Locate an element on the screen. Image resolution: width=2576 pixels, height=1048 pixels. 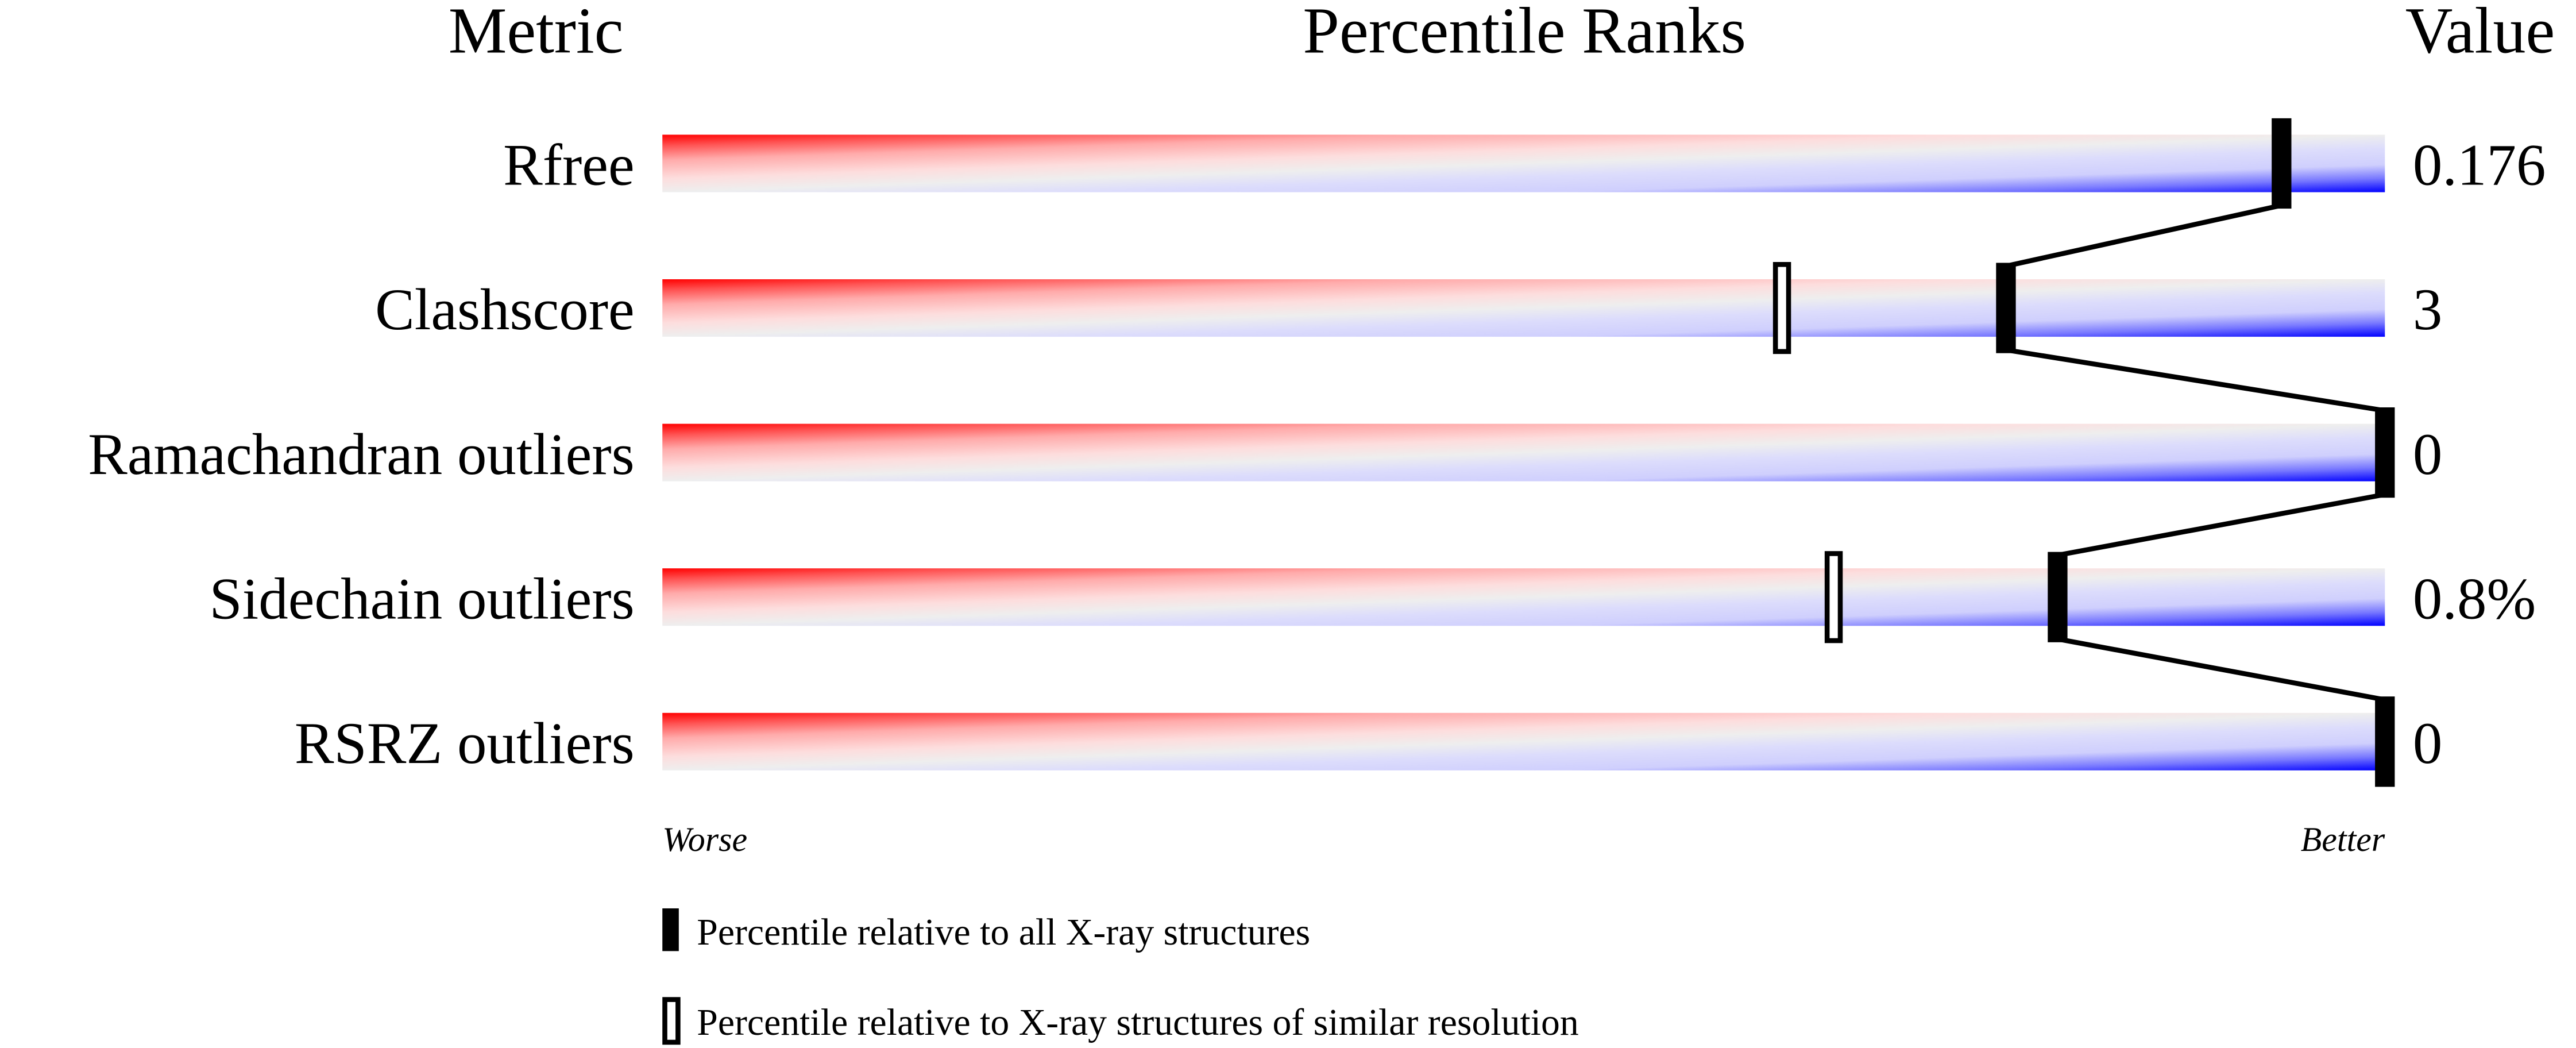
metric-value: 0.176 is located at coordinates (2479, 166).